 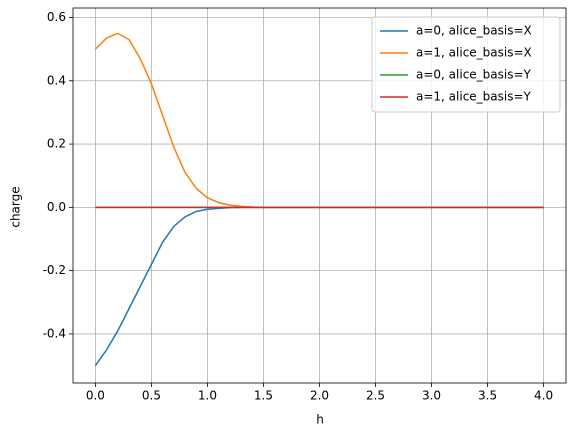 What do you see at coordinates (56, 144) in the screenshot?
I see `y-tick-label: 0.2` at bounding box center [56, 144].